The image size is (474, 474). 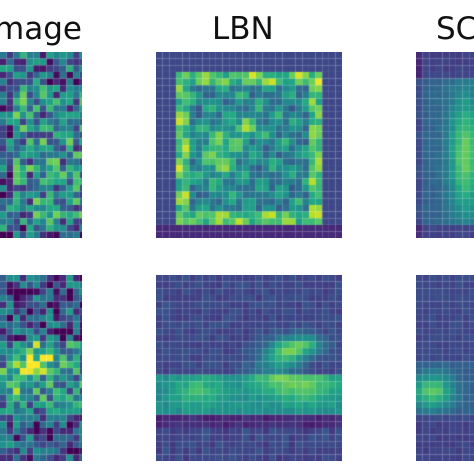 I want to click on panel-row2-image, so click(x=41, y=368).